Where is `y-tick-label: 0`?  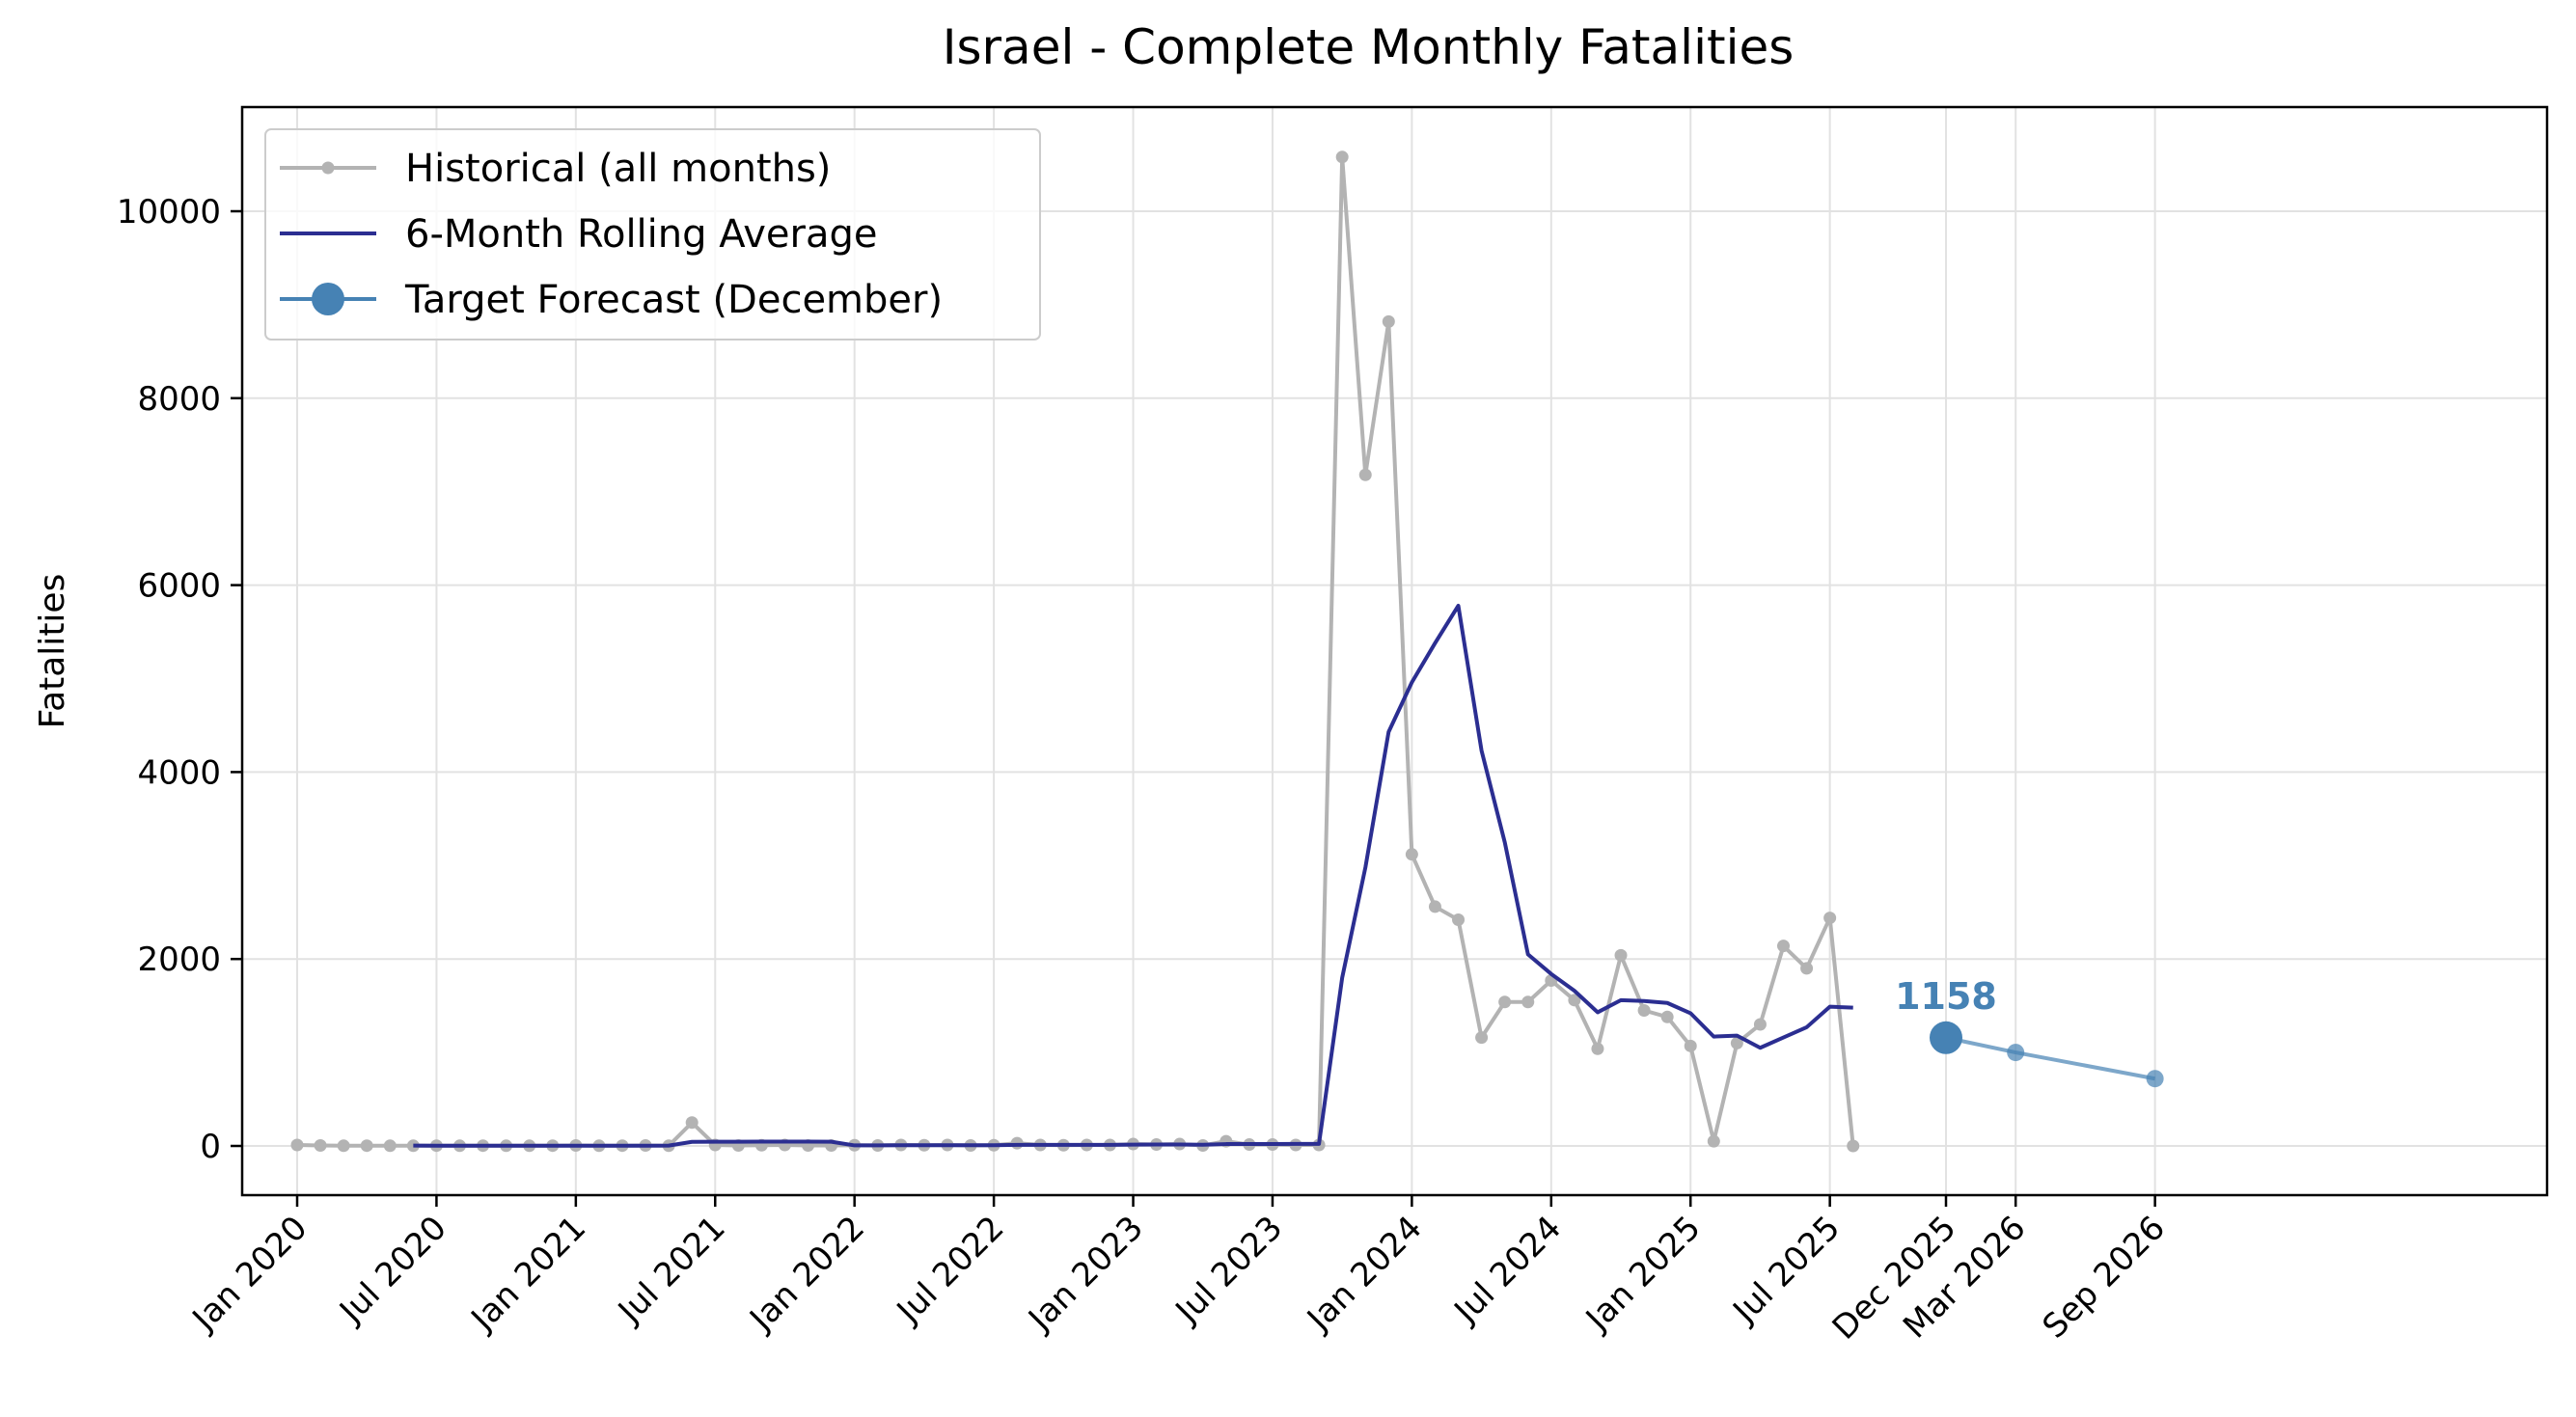 y-tick-label: 0 is located at coordinates (210, 1147).